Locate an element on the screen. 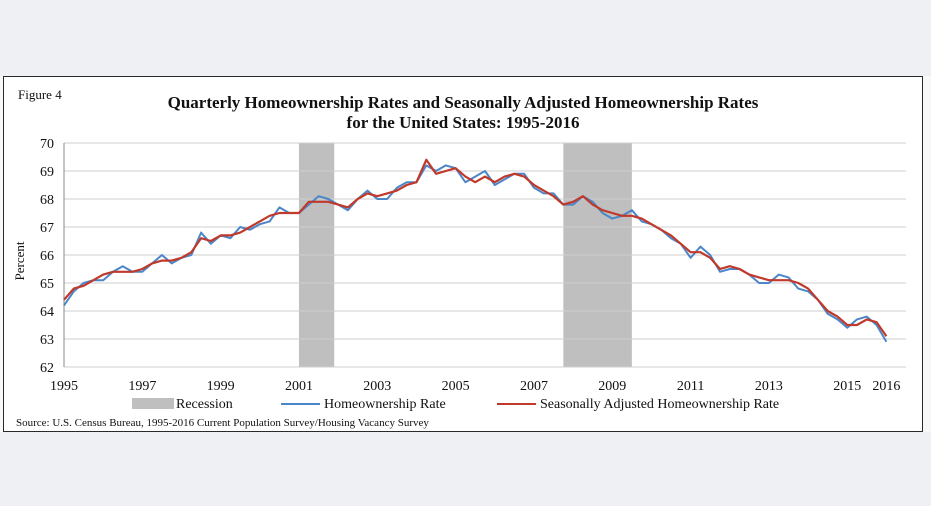  x-tick-label: 2003 is located at coordinates (377, 386).